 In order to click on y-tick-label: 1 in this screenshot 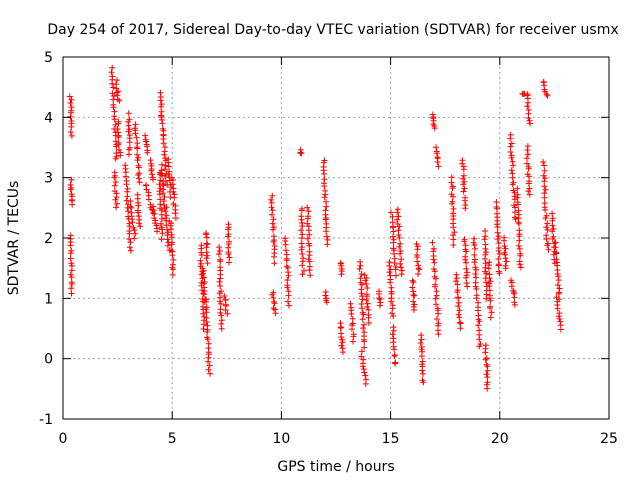, I will do `click(48, 299)`.